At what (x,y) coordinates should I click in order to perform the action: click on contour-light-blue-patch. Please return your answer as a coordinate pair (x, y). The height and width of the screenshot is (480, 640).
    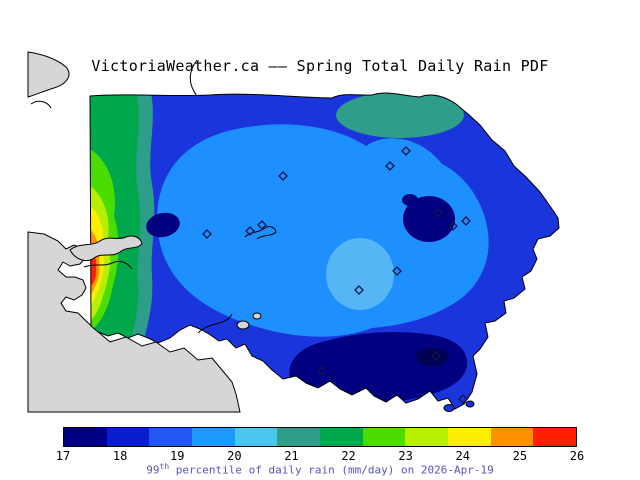
    Looking at the image, I should click on (360, 274).